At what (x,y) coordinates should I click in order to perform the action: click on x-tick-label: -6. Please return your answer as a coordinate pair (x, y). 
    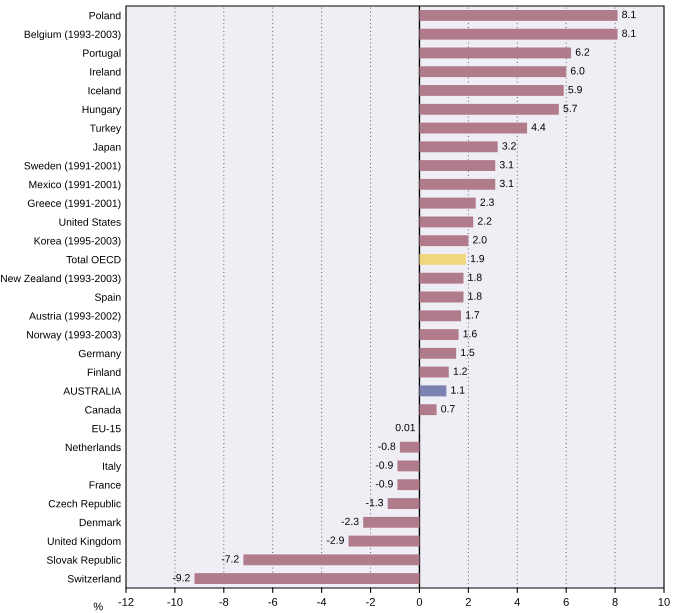
    Looking at the image, I should click on (273, 602).